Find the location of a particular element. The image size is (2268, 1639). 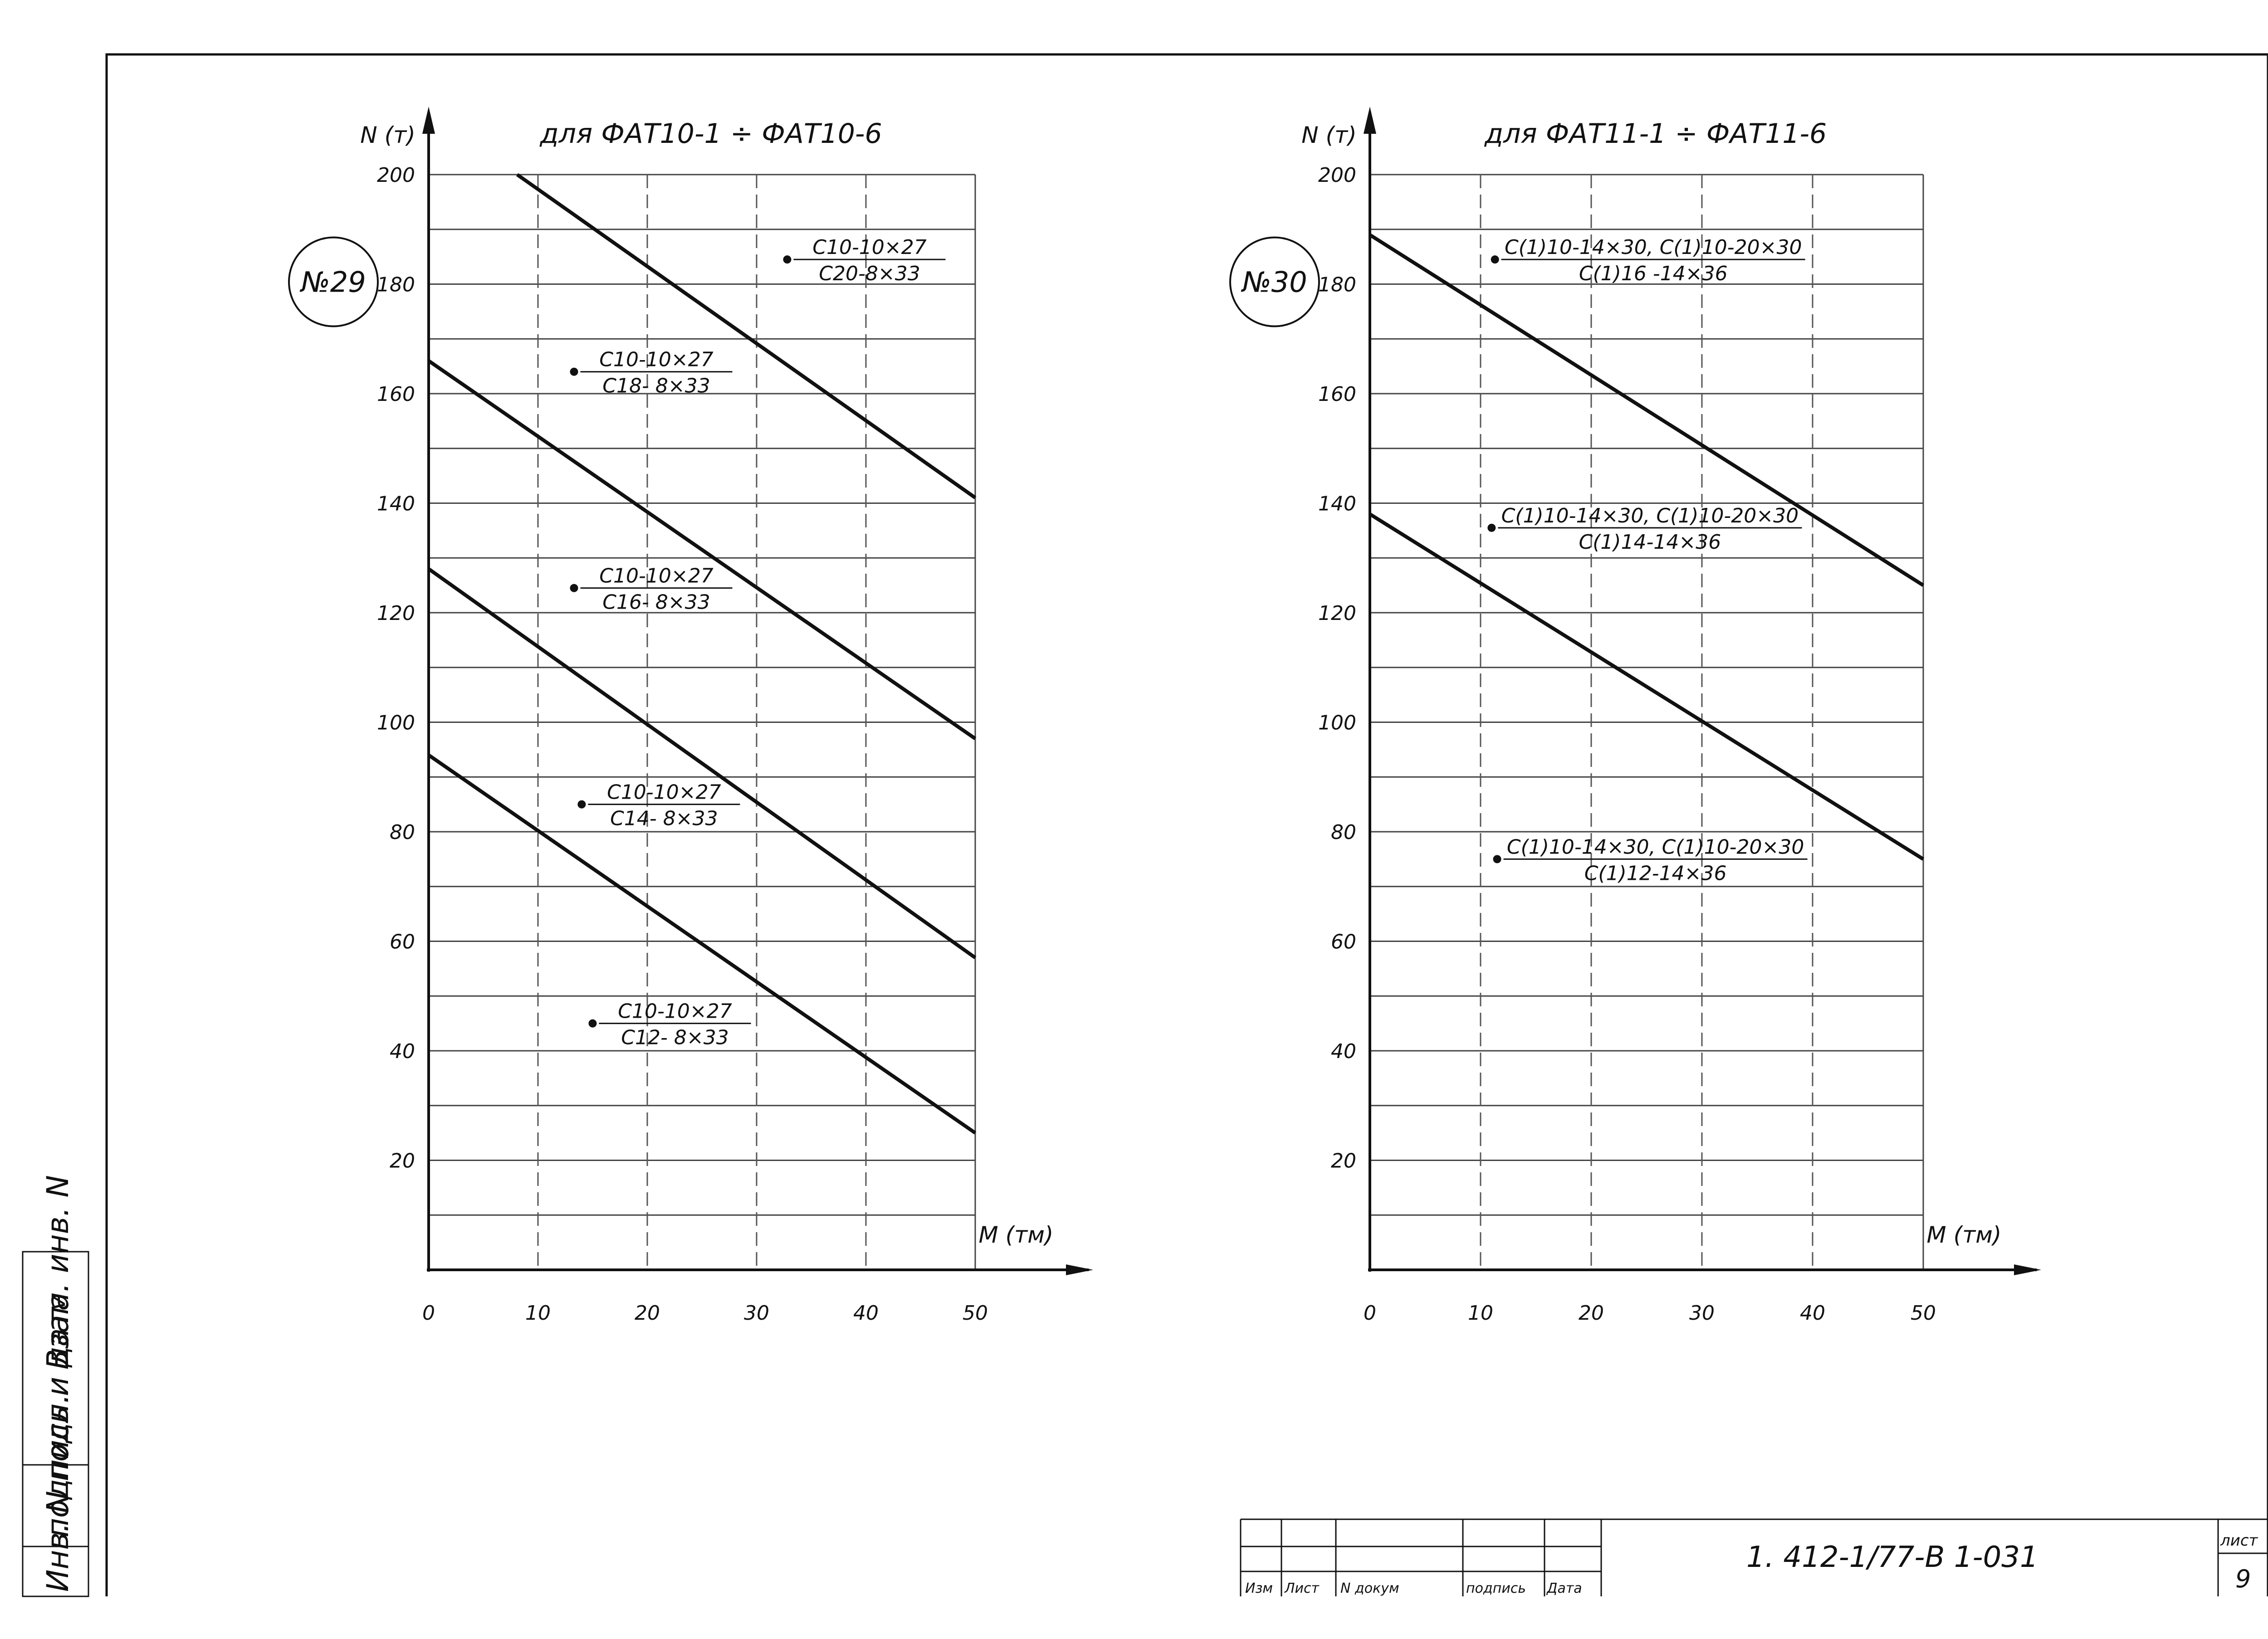

series-label-bottom: С20-8×33 is located at coordinates (870, 273).